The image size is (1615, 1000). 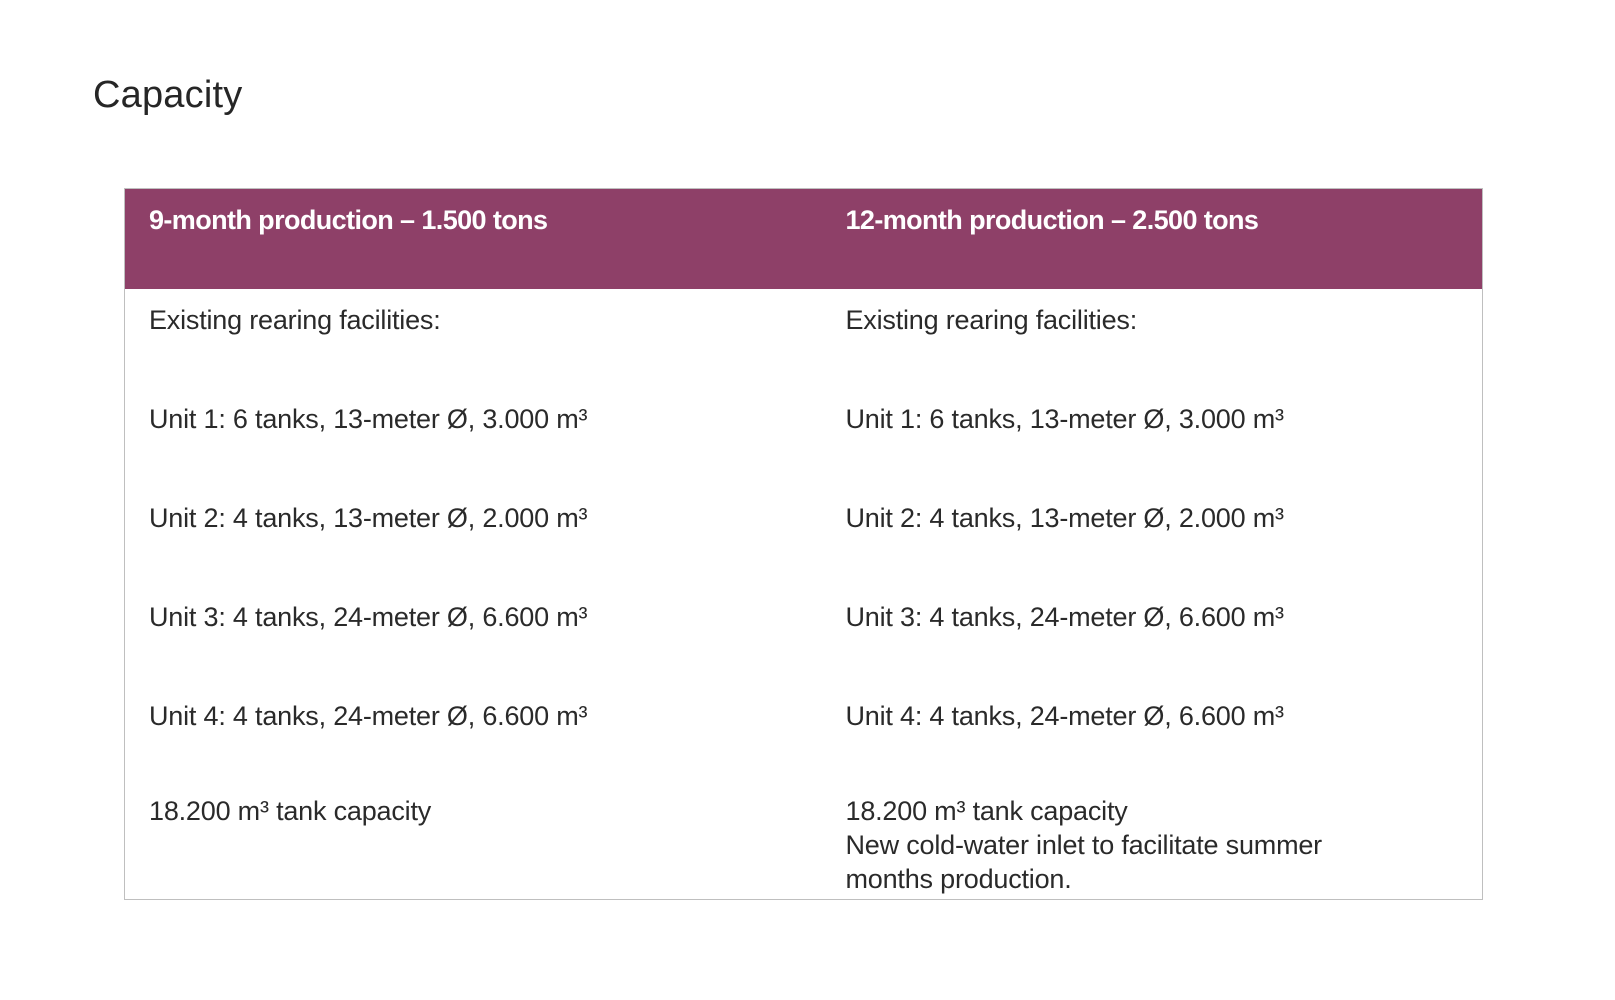 I want to click on header-12-month-production: 12-month production – 2.500 tons, so click(x=1152, y=238).